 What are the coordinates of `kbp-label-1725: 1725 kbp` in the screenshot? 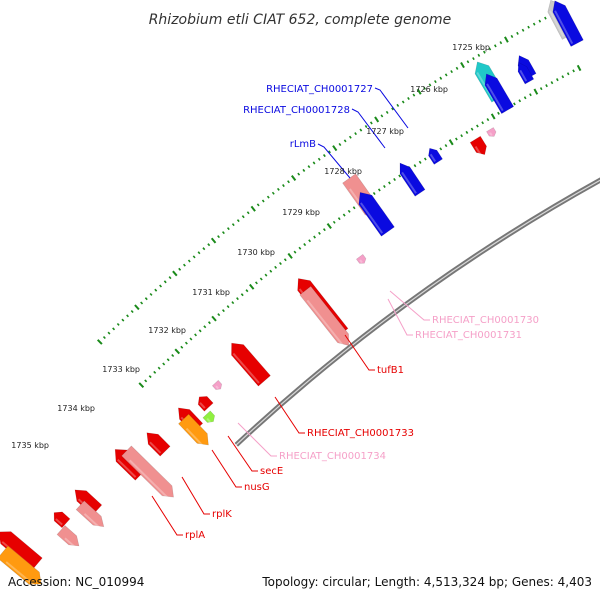 It's located at (471, 47).